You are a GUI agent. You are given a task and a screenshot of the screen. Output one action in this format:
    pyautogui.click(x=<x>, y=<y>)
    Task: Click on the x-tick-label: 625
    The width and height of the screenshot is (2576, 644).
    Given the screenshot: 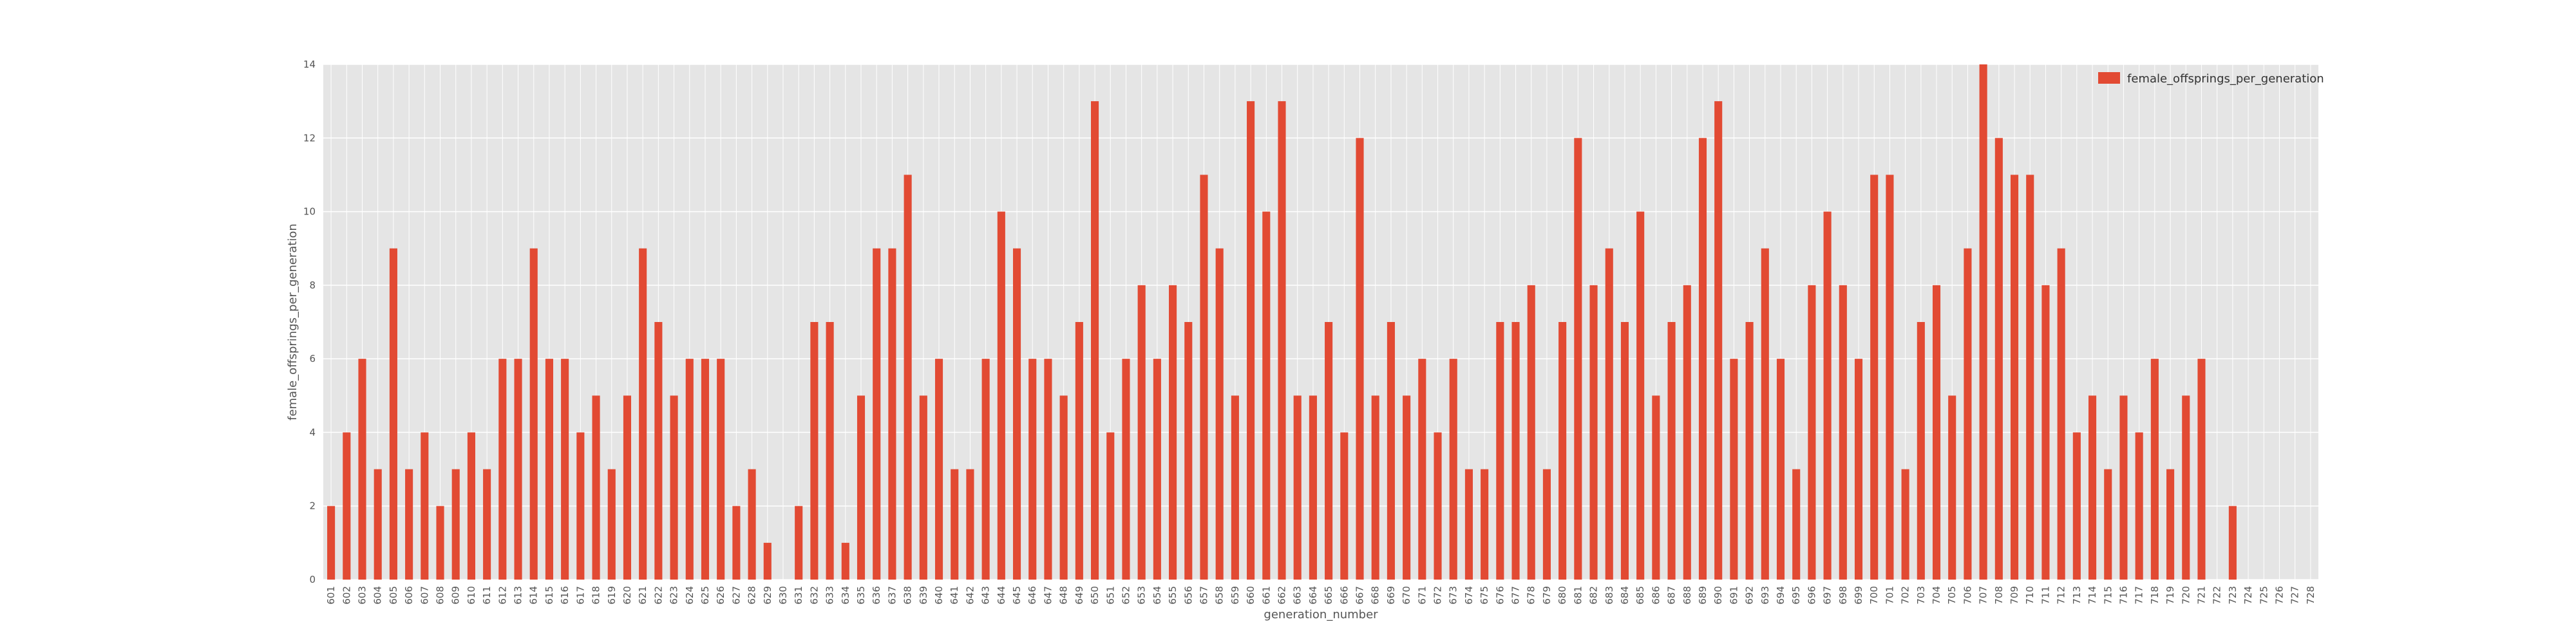 What is the action you would take?
    pyautogui.click(x=705, y=595)
    